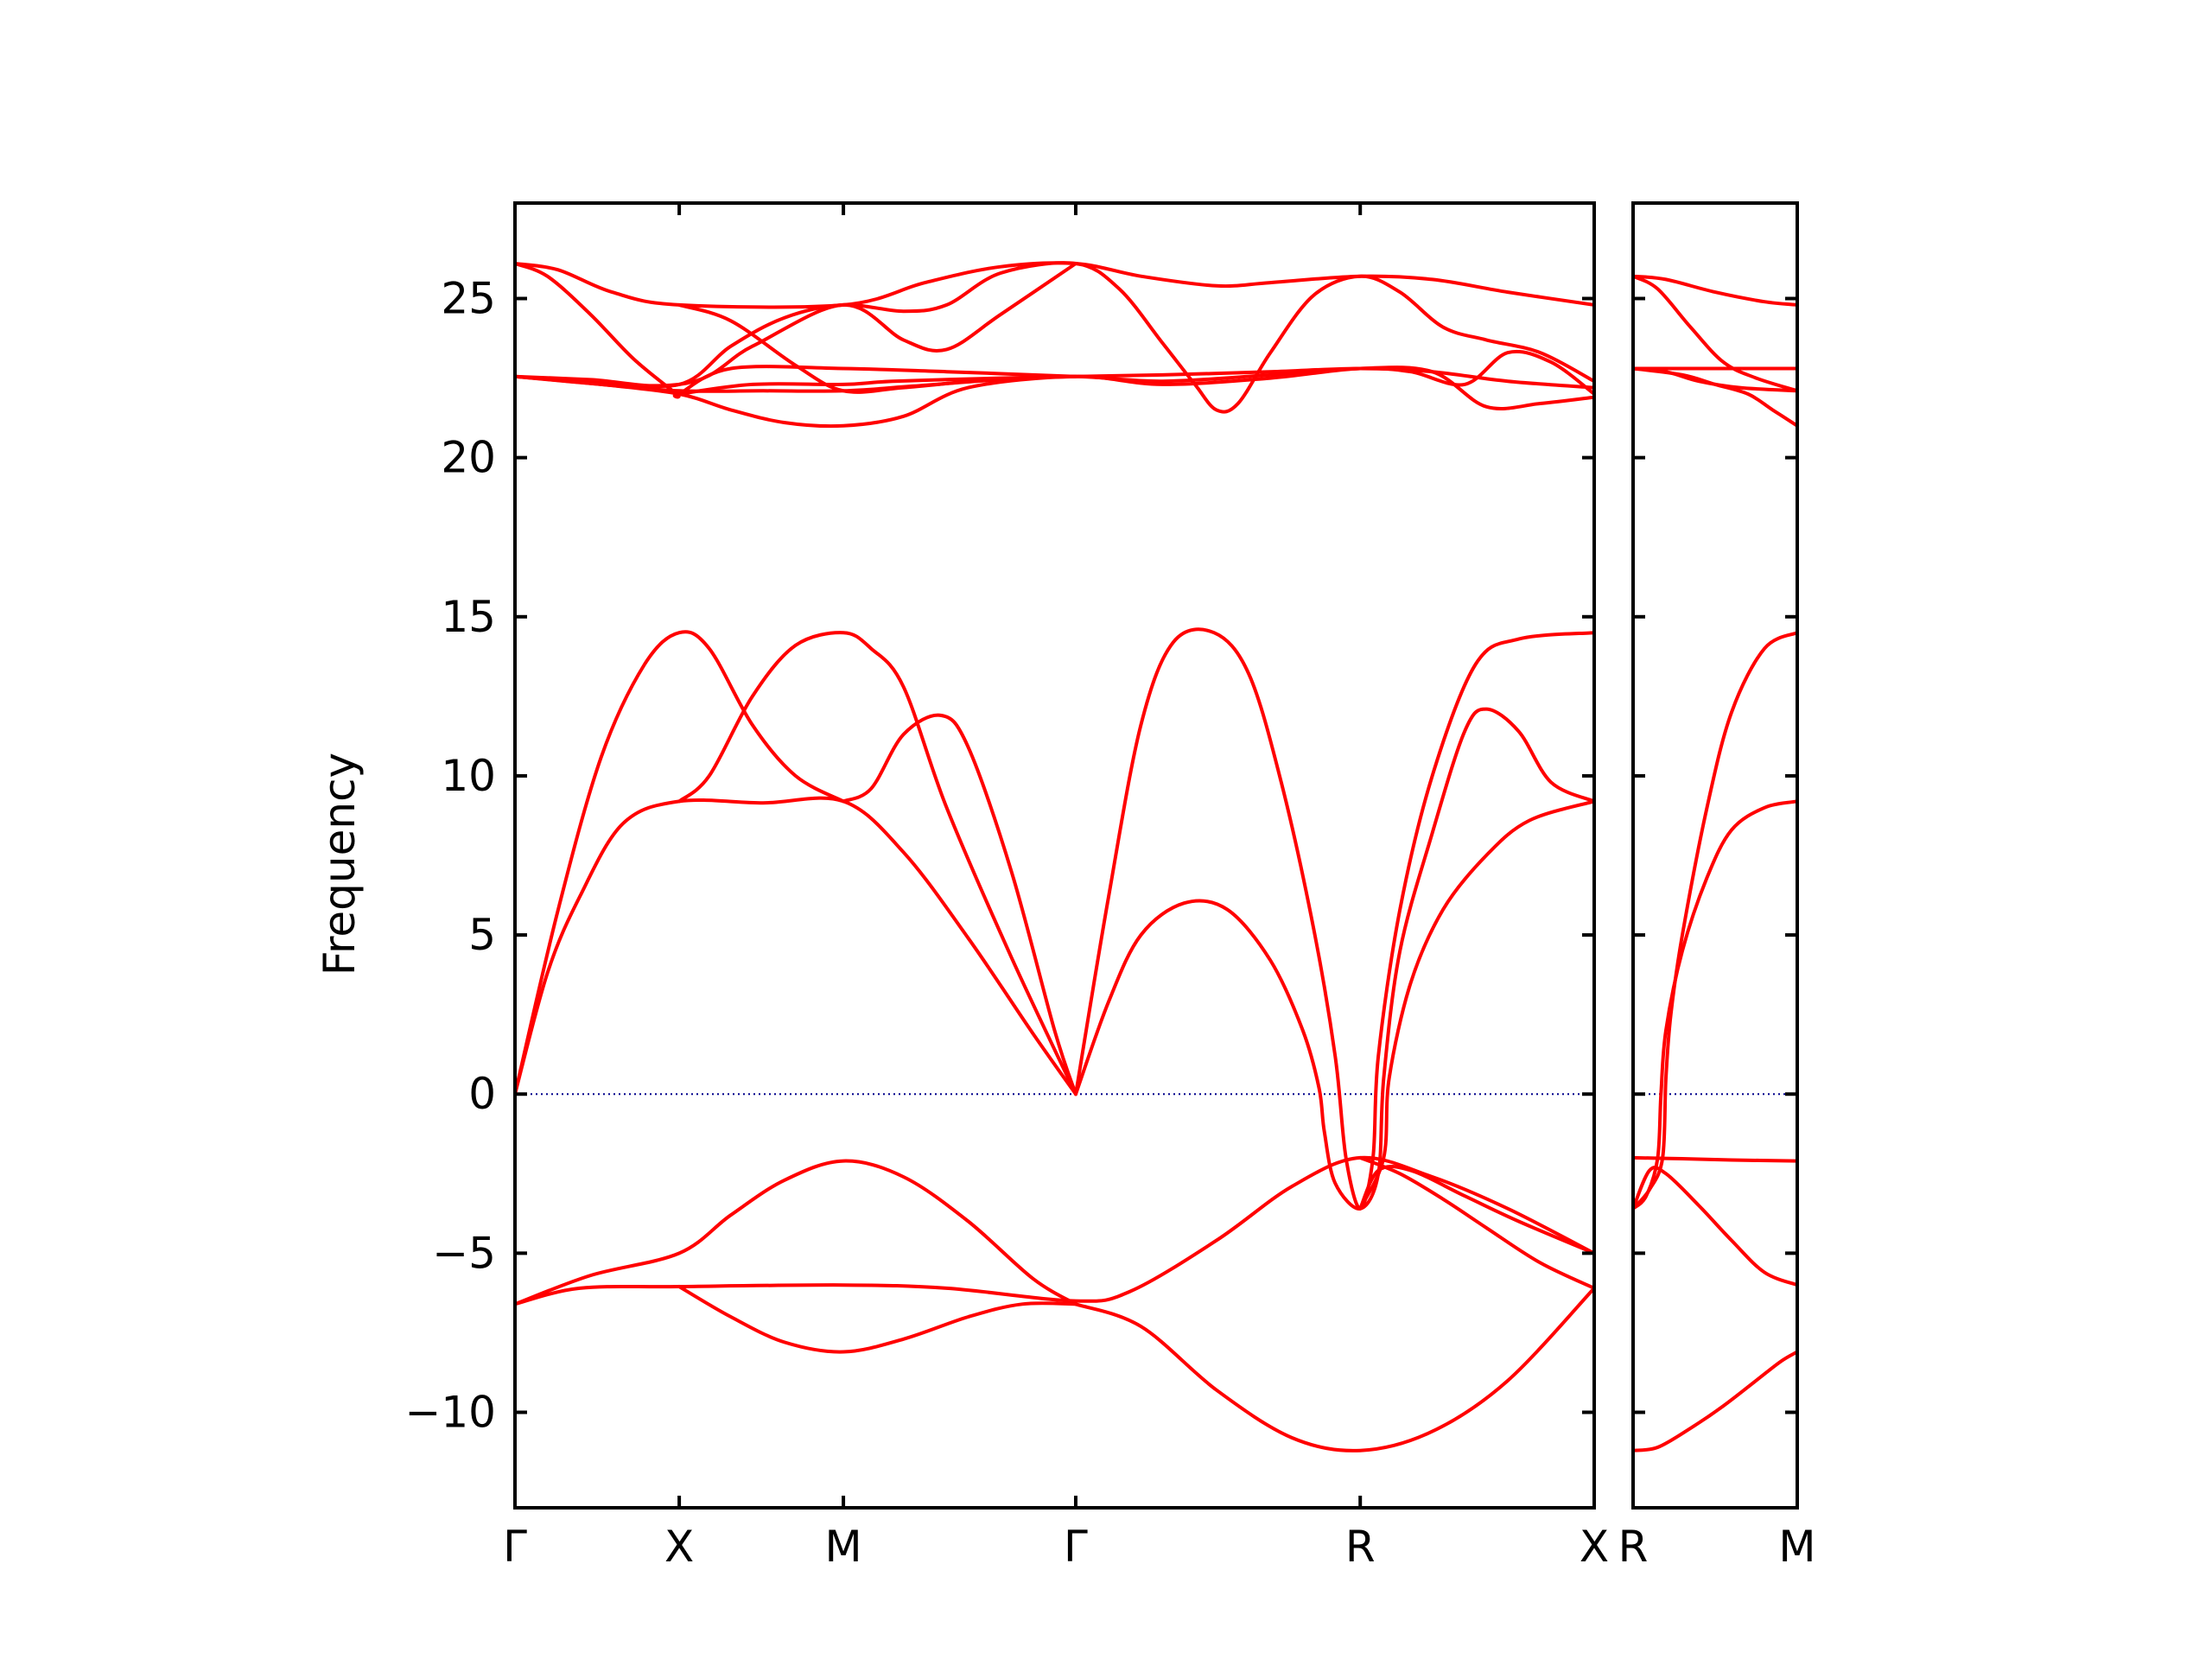 The image size is (2212, 1659). I want to click on y-tick-label: 25, so click(468, 298).